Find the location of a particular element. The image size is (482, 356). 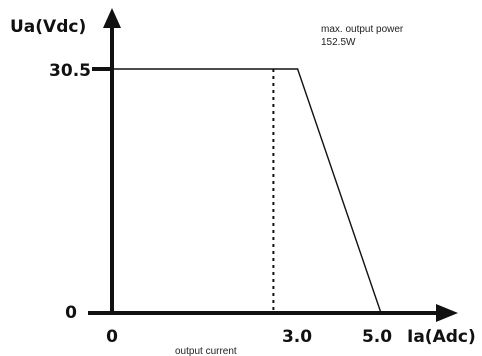

y-tick-label-0: 0 is located at coordinates (71, 313).